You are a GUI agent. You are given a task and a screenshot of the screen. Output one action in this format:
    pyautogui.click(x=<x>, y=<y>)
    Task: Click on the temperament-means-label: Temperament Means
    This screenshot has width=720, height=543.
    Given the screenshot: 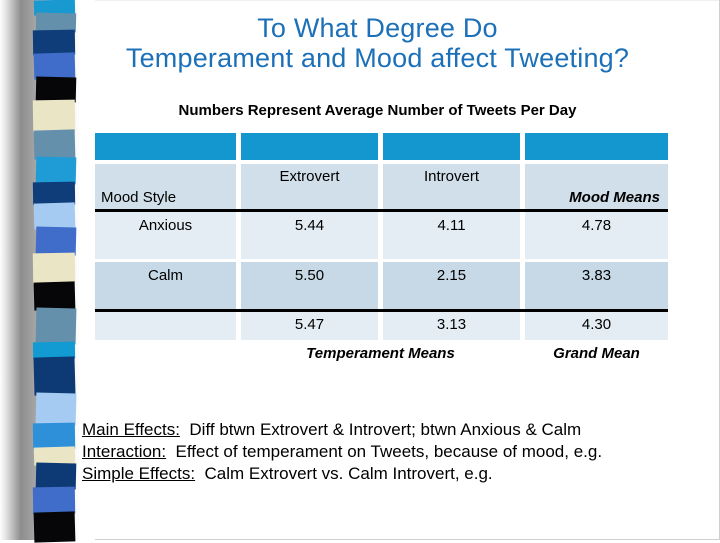 What is the action you would take?
    pyautogui.click(x=380, y=353)
    